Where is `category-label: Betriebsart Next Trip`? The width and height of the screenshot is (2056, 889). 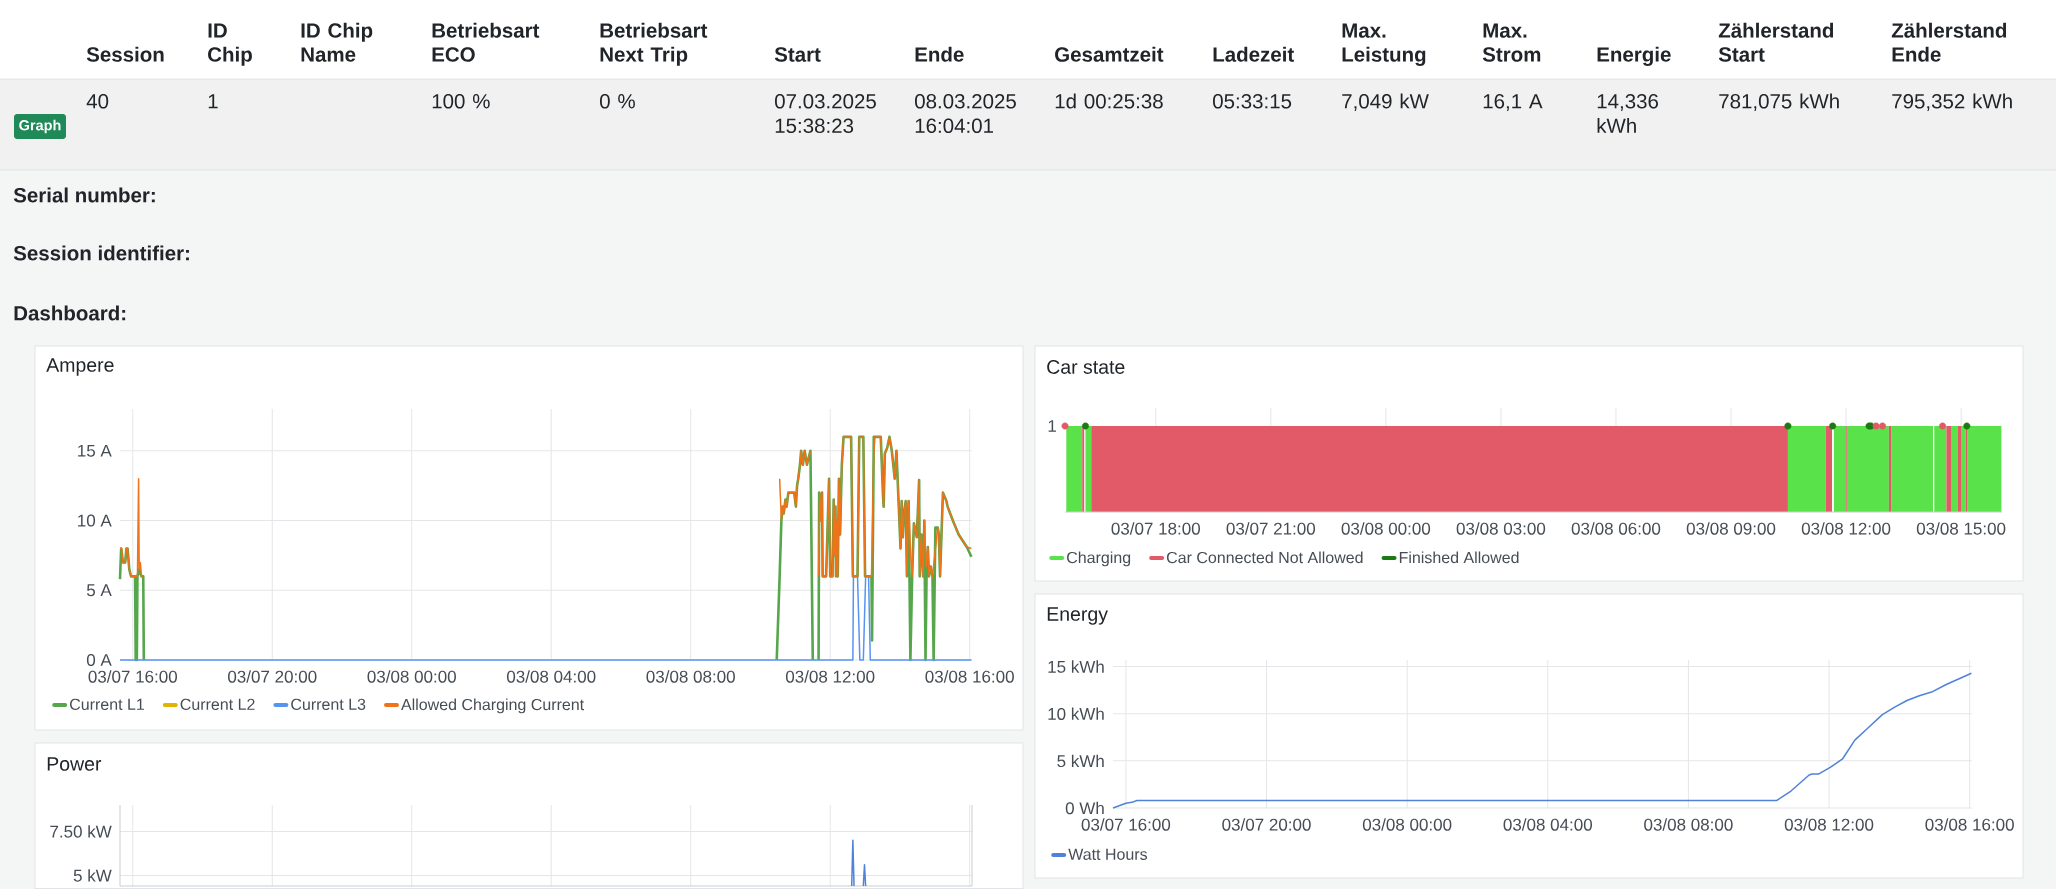
category-label: Betriebsart Next Trip is located at coordinates (654, 44).